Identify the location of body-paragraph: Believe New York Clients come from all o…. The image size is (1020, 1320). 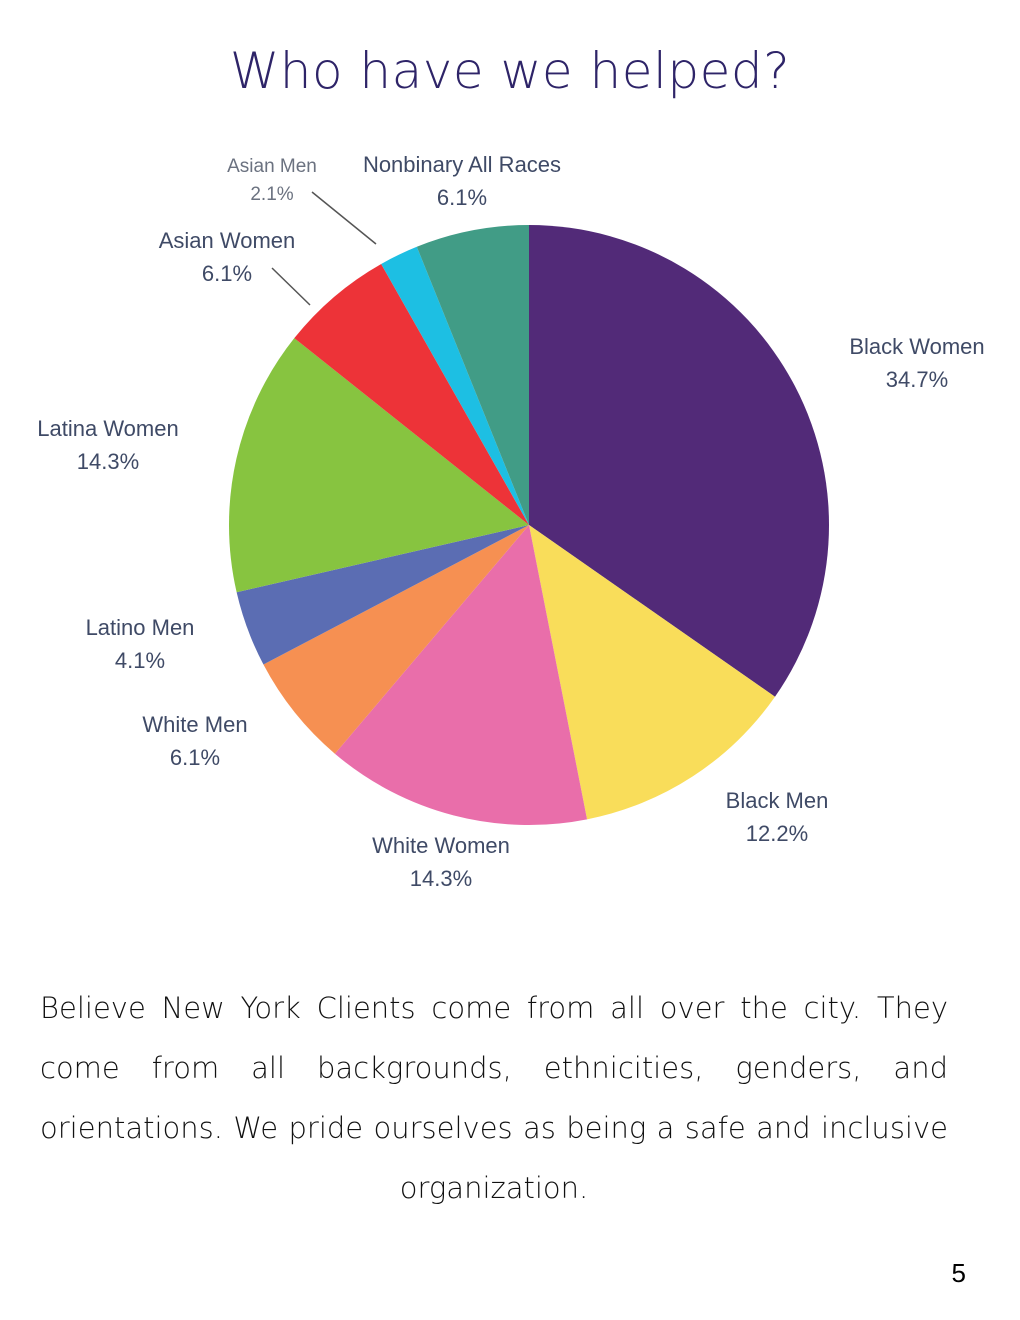
(494, 1098).